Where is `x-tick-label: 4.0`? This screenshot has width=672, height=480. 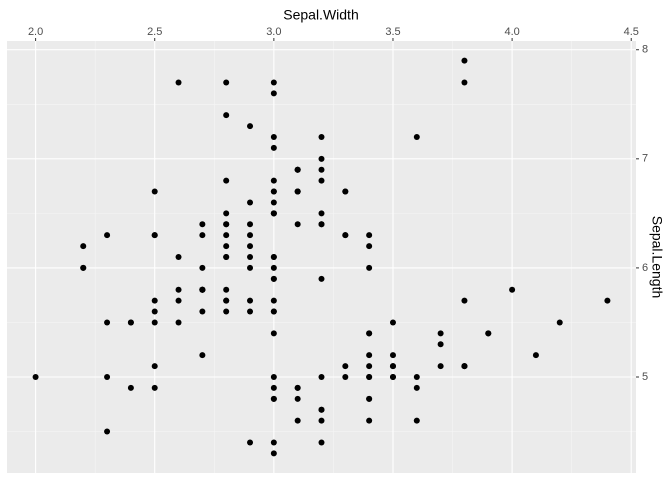 x-tick-label: 4.0 is located at coordinates (511, 32).